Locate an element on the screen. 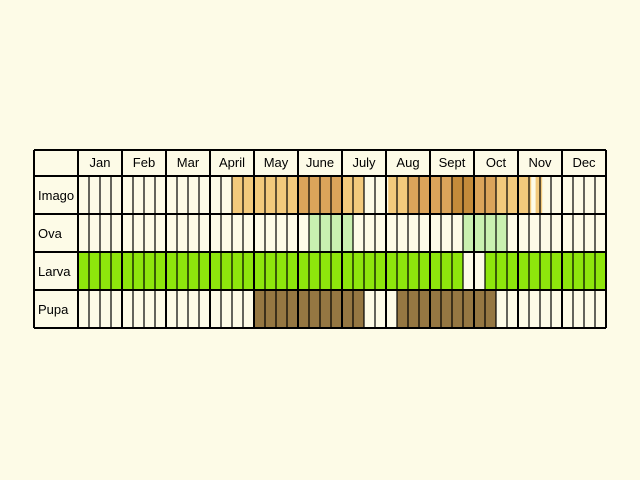  stage-label-imago: Imago is located at coordinates (56, 195).